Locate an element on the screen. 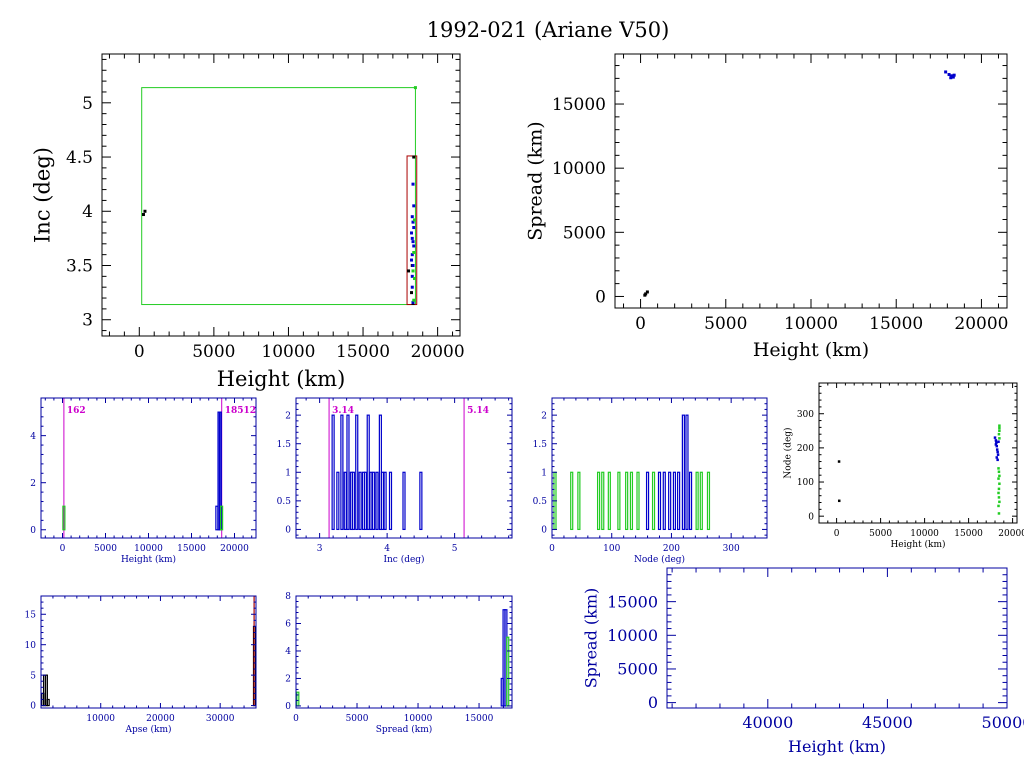 Image resolution: width=1024 pixels, height=768 pixels. x-axis-label: Height (km) is located at coordinates (837, 746).